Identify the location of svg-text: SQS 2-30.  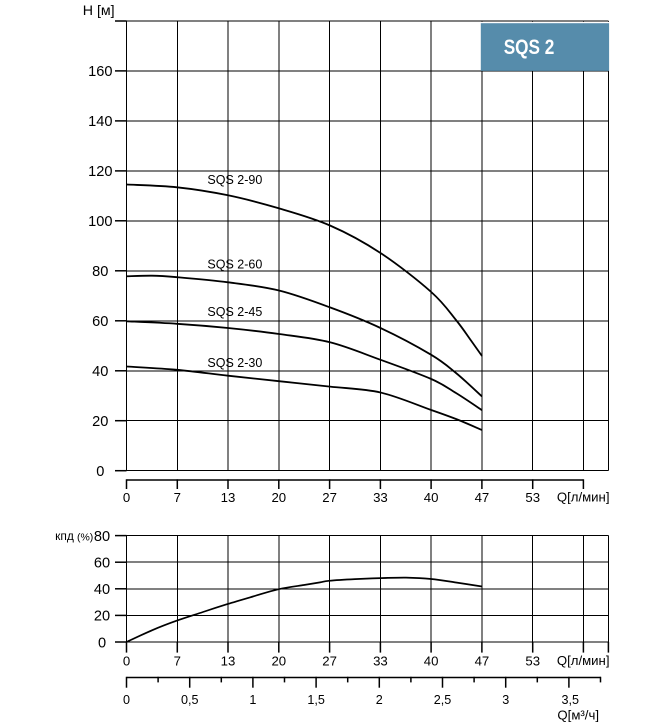
(234, 363).